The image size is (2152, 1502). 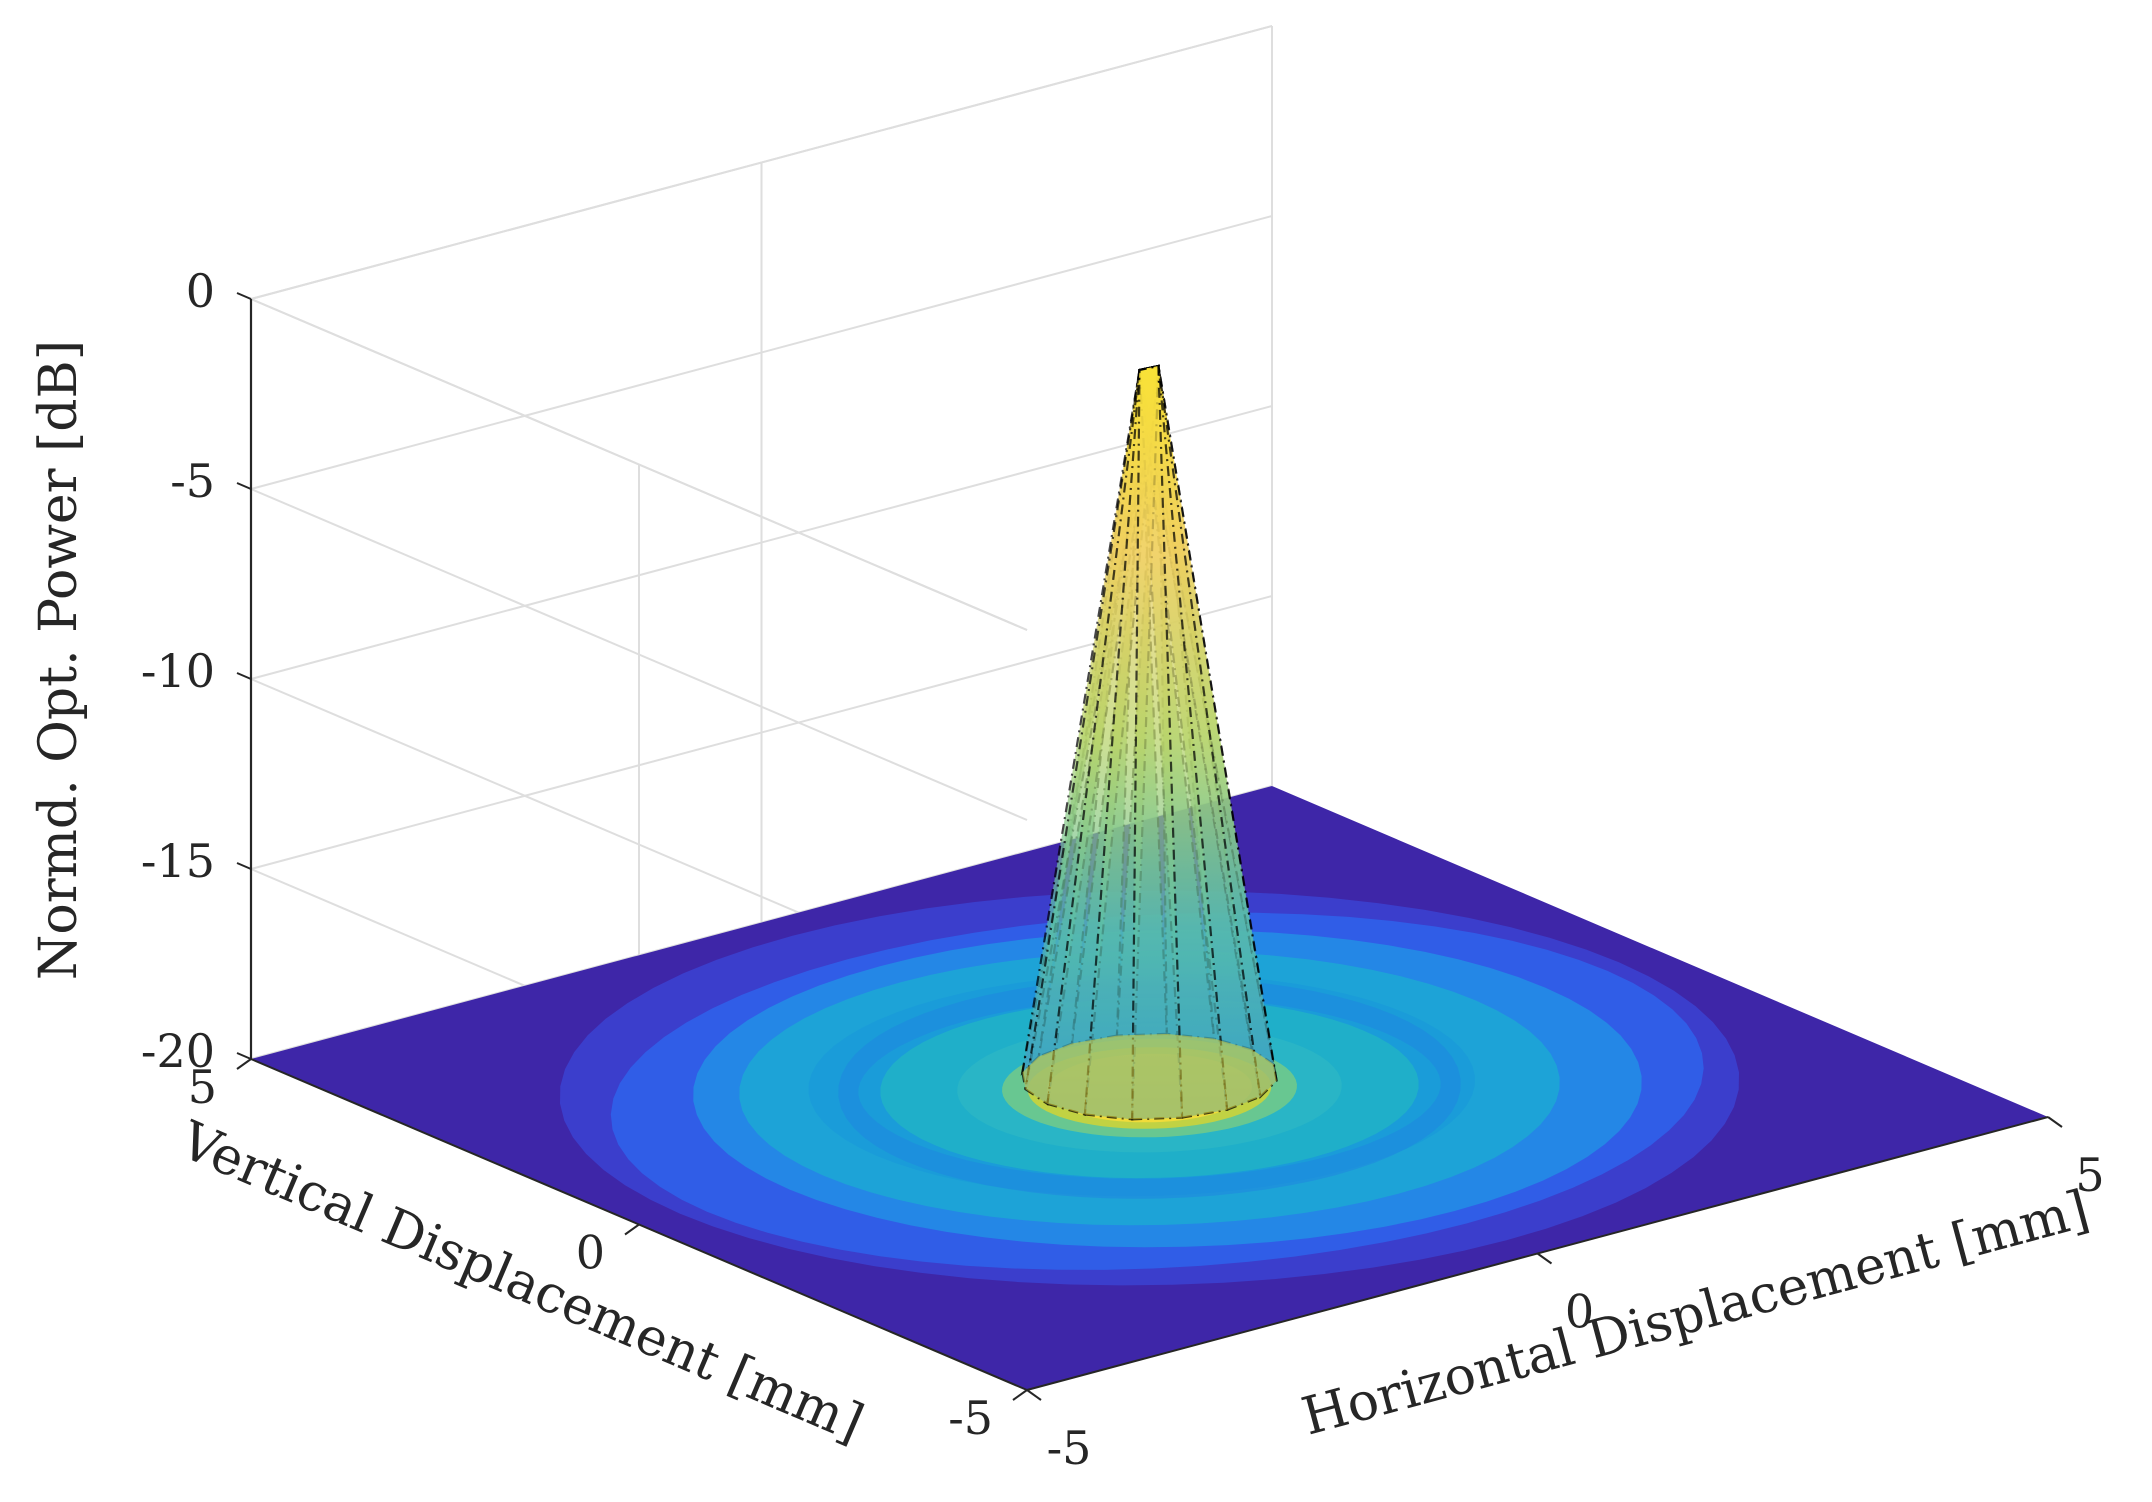 I want to click on peak-facet, so click(x=1157, y=742).